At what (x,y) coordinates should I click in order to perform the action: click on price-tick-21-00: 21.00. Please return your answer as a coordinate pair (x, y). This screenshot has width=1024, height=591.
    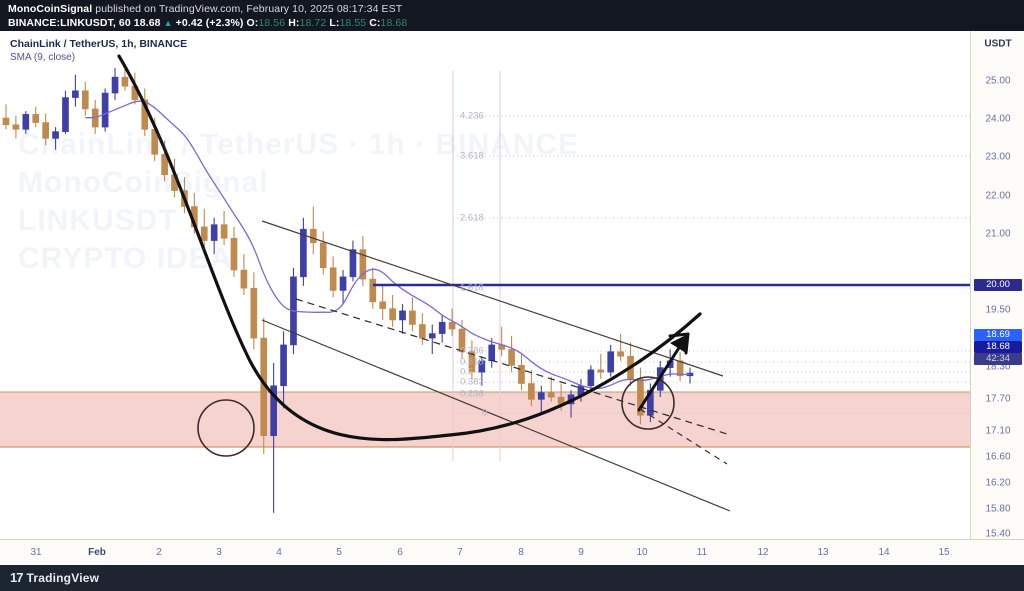
    Looking at the image, I should click on (998, 234).